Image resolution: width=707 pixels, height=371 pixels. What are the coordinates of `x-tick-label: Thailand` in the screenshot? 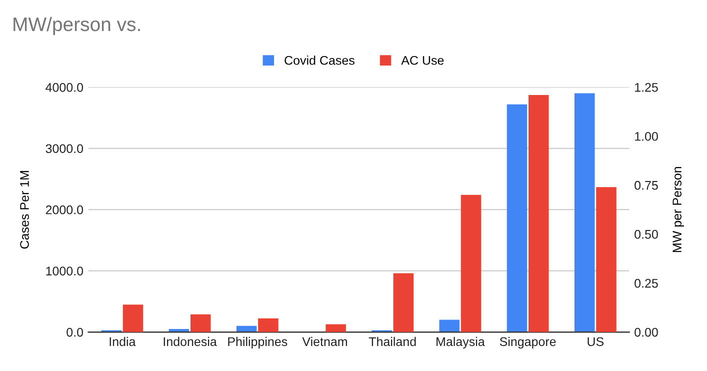 It's located at (392, 341).